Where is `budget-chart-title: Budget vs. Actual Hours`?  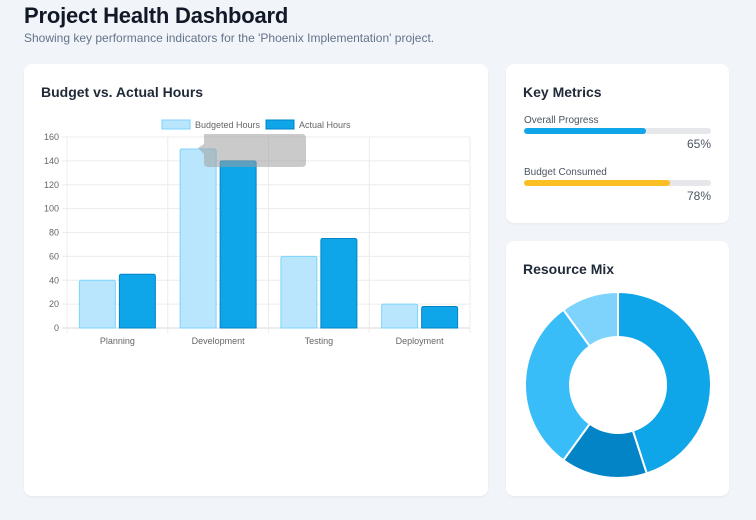
budget-chart-title: Budget vs. Actual Hours is located at coordinates (122, 92).